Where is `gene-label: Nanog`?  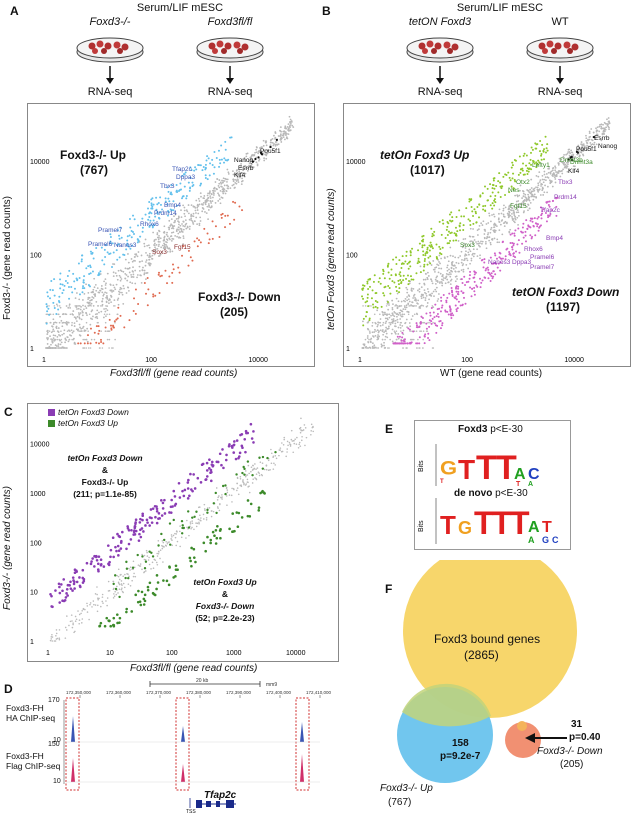
gene-label: Nanog is located at coordinates (244, 160).